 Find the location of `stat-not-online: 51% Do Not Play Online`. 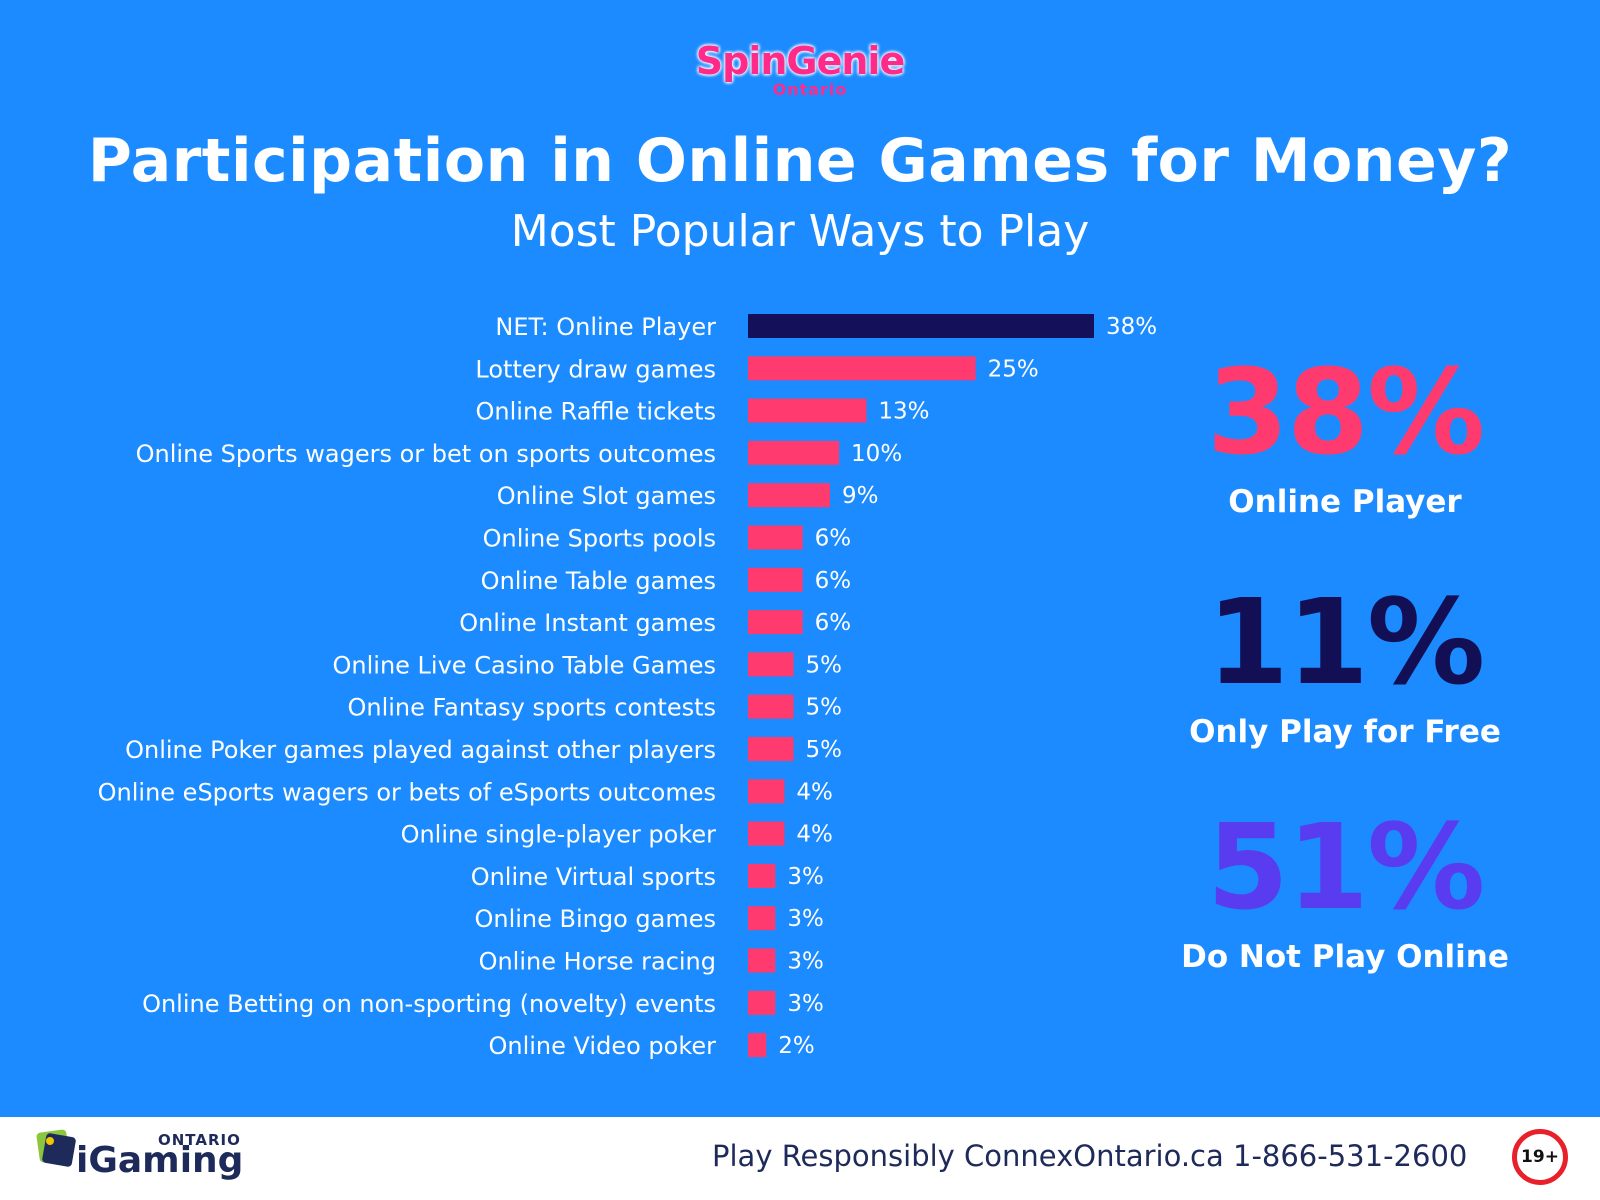

stat-not-online: 51% Do Not Play Online is located at coordinates (1345, 891).